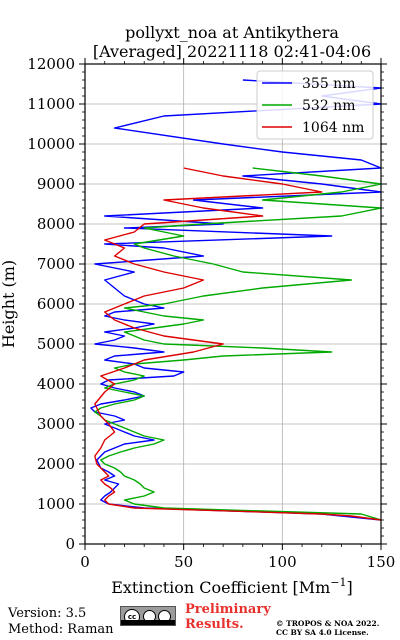 This screenshot has width=400, height=640. I want to click on y-tick-label: 4000, so click(56, 384).